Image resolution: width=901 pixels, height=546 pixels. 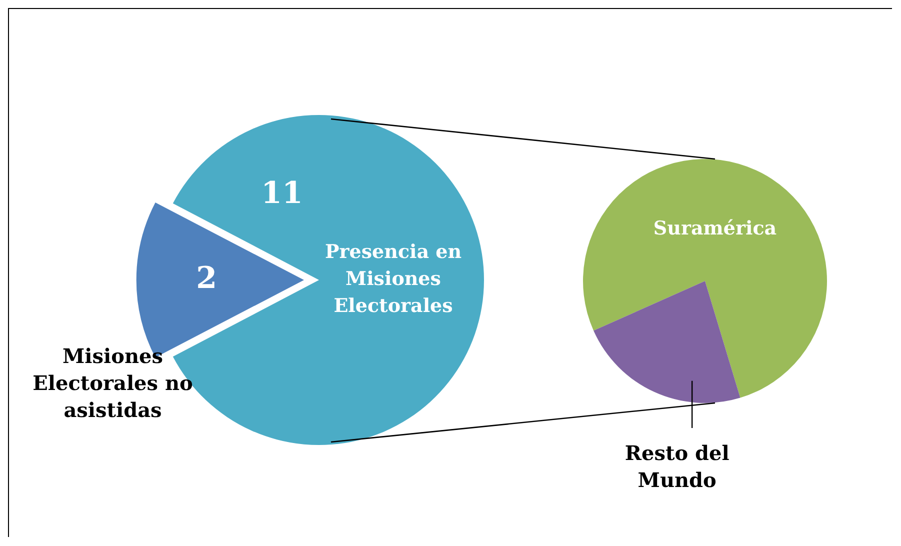 I want to click on slice-label: Suramérica, so click(x=715, y=229).